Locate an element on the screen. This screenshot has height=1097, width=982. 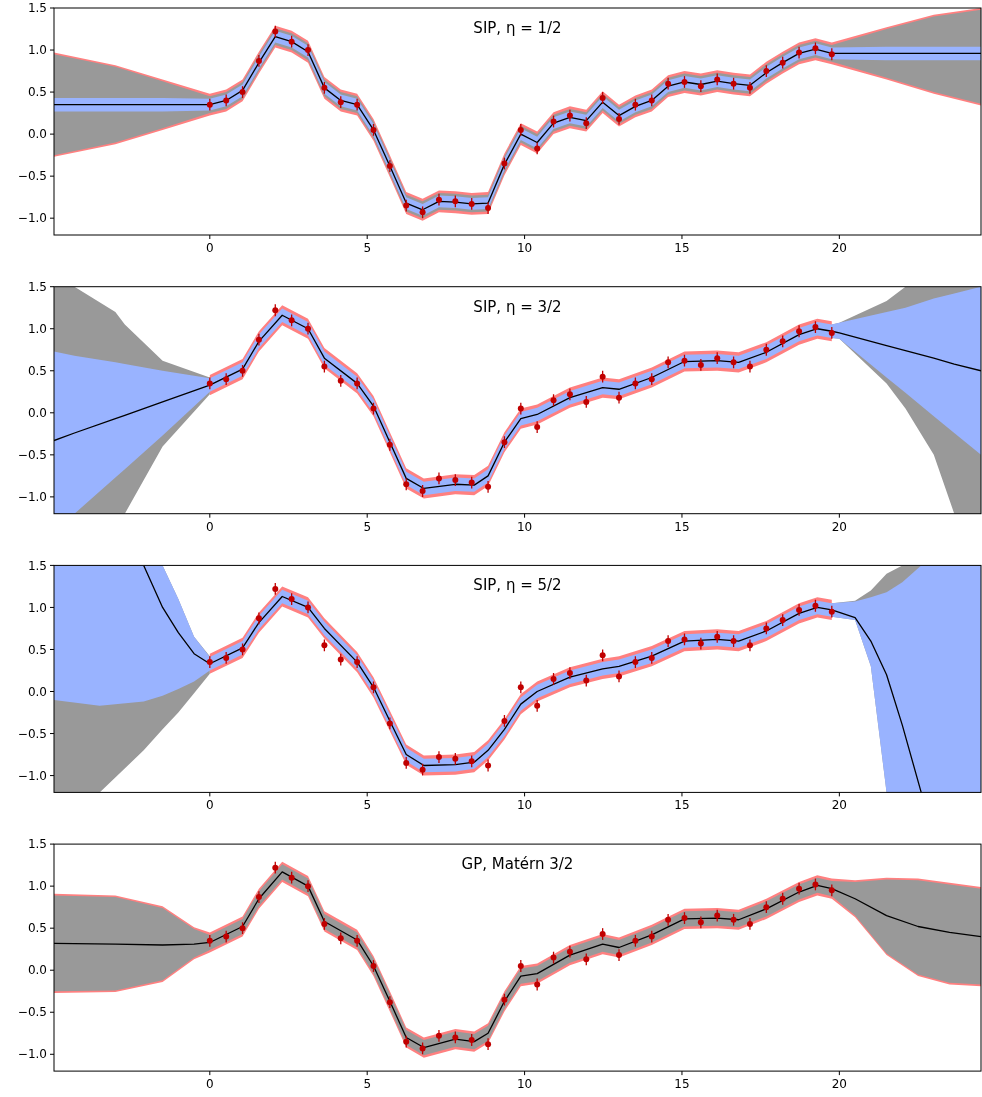
y-tick-label: 1.0 is located at coordinates (37, 50).